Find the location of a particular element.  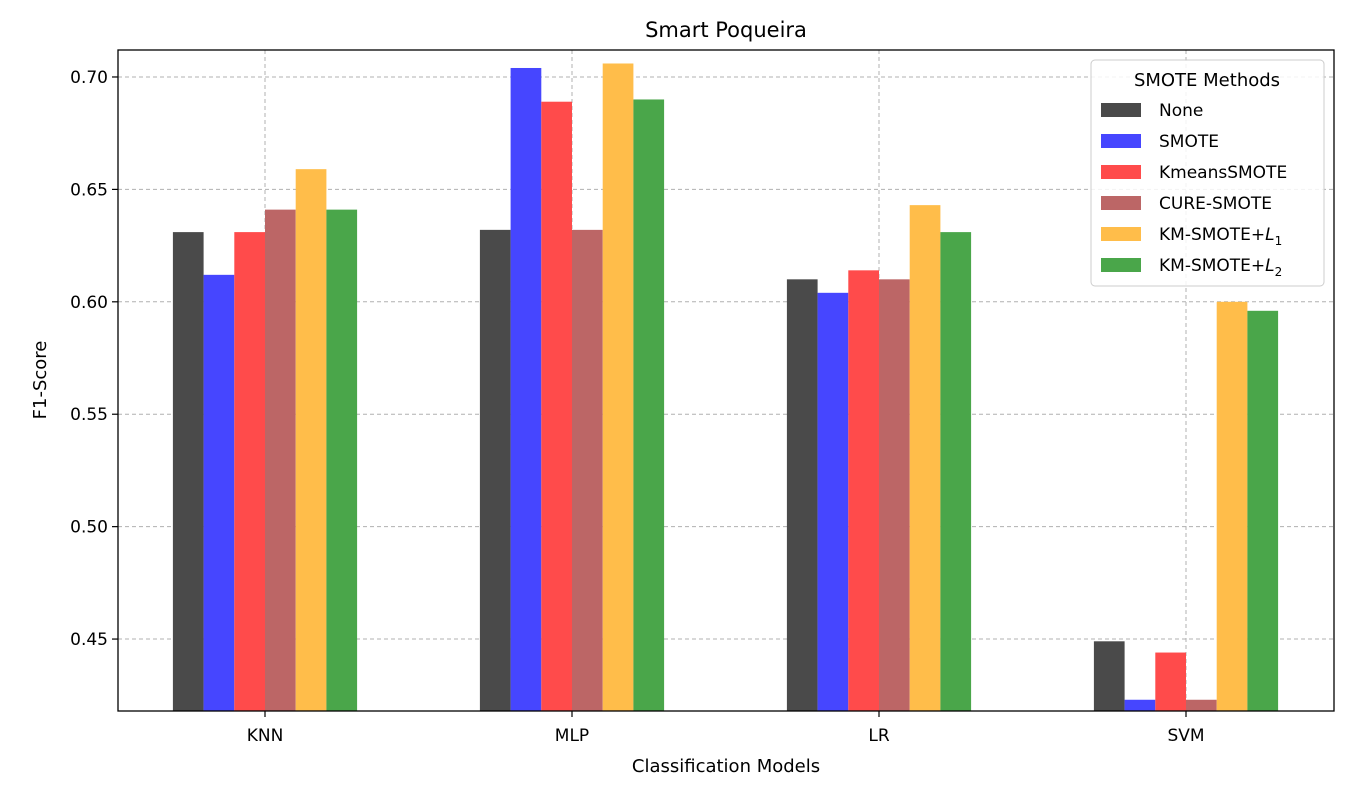

legend-label: None is located at coordinates (1181, 111).